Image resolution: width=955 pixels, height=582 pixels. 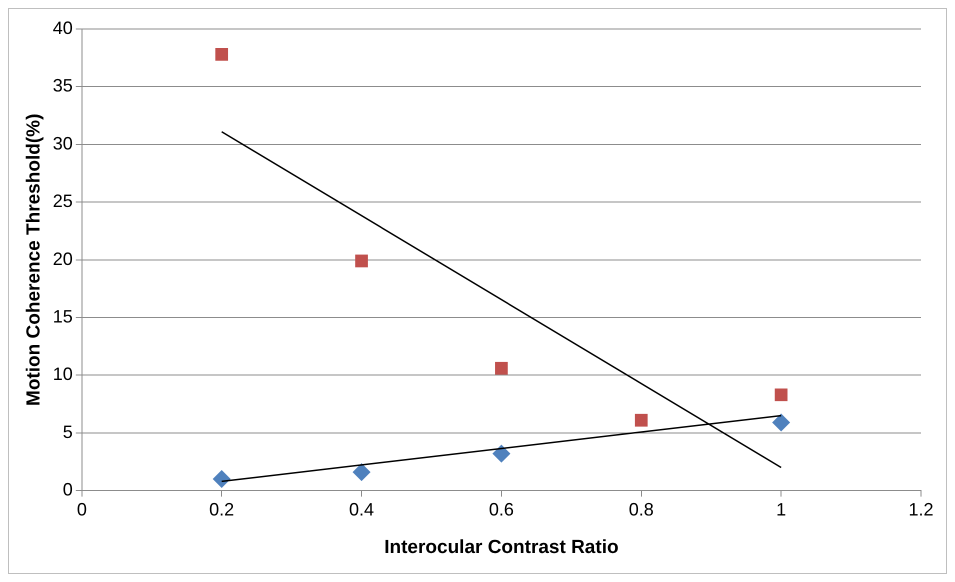 What do you see at coordinates (67, 490) in the screenshot?
I see `y-tick-label: 0` at bounding box center [67, 490].